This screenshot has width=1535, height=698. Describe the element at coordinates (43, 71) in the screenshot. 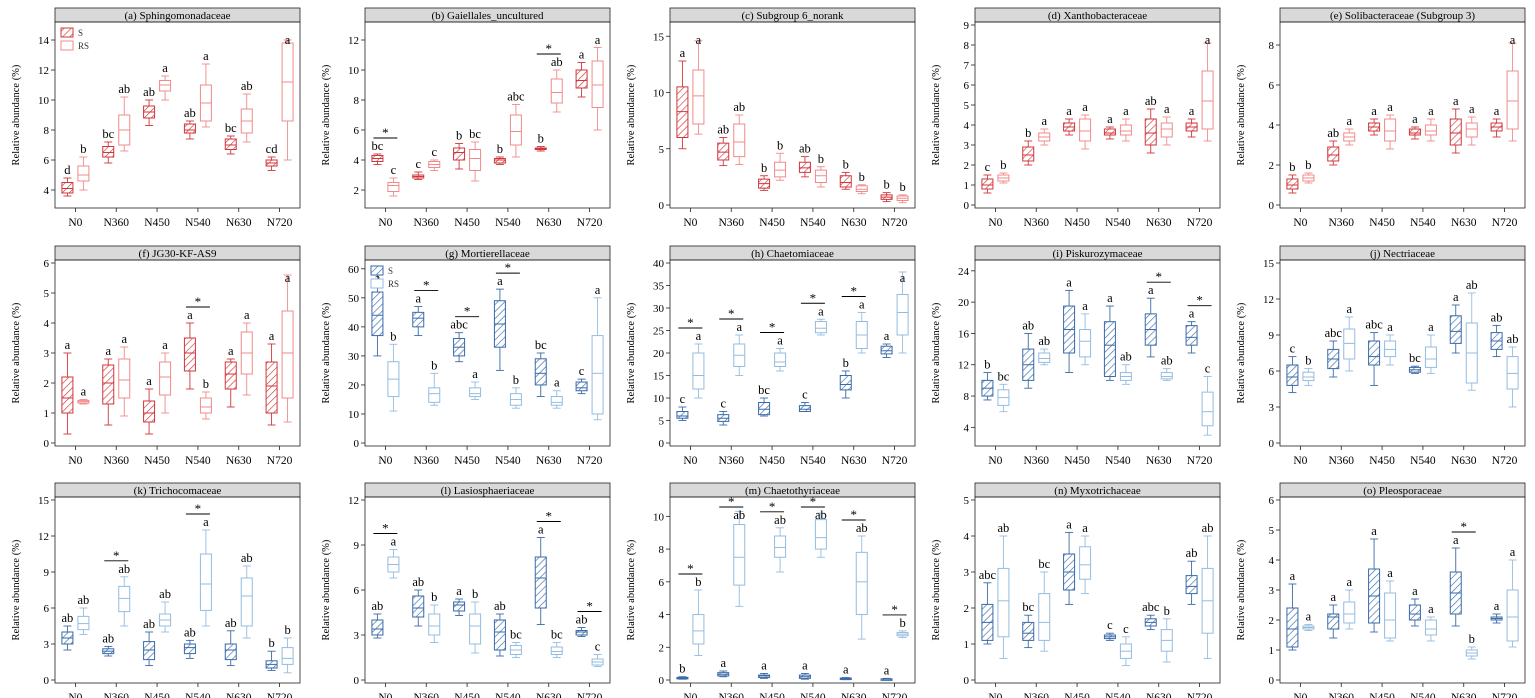

I see `y-tick-label: 12` at that location.